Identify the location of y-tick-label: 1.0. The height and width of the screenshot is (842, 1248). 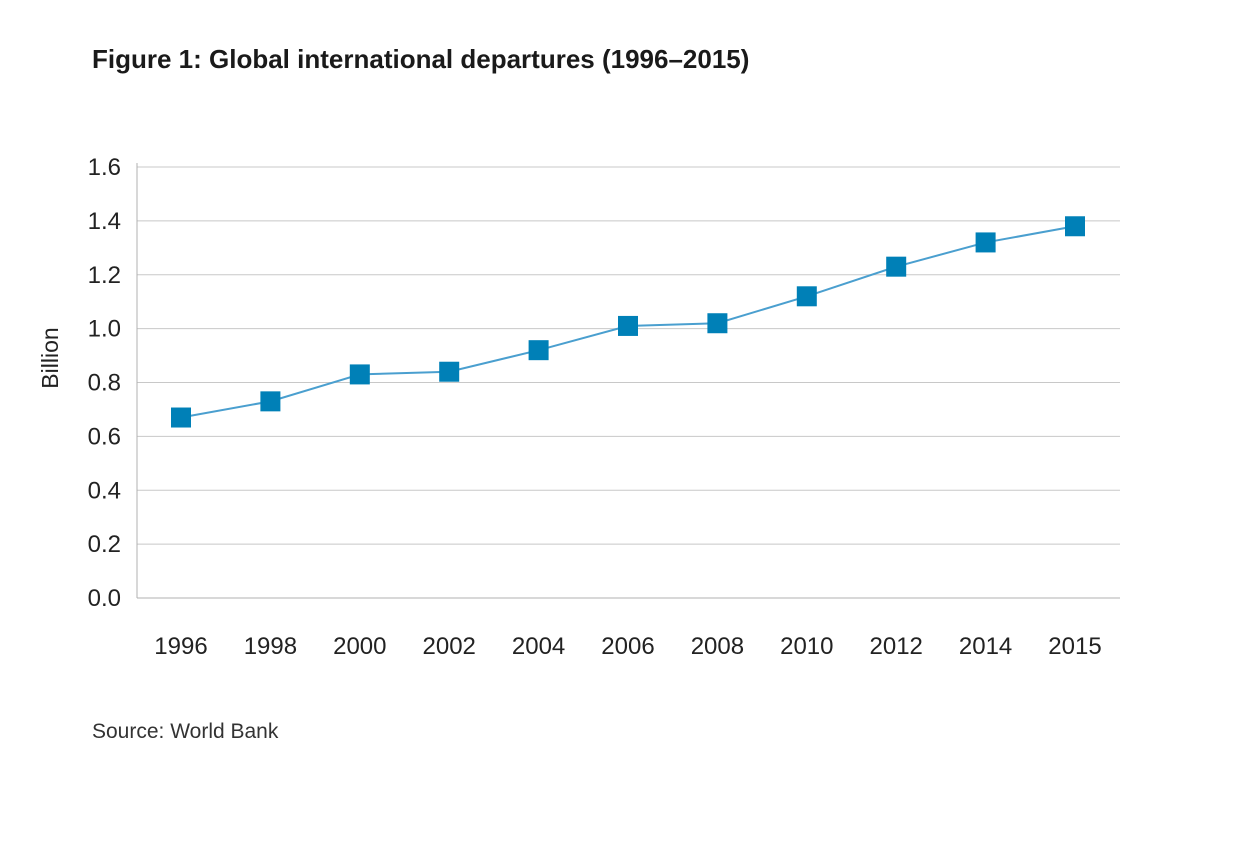
(104, 329).